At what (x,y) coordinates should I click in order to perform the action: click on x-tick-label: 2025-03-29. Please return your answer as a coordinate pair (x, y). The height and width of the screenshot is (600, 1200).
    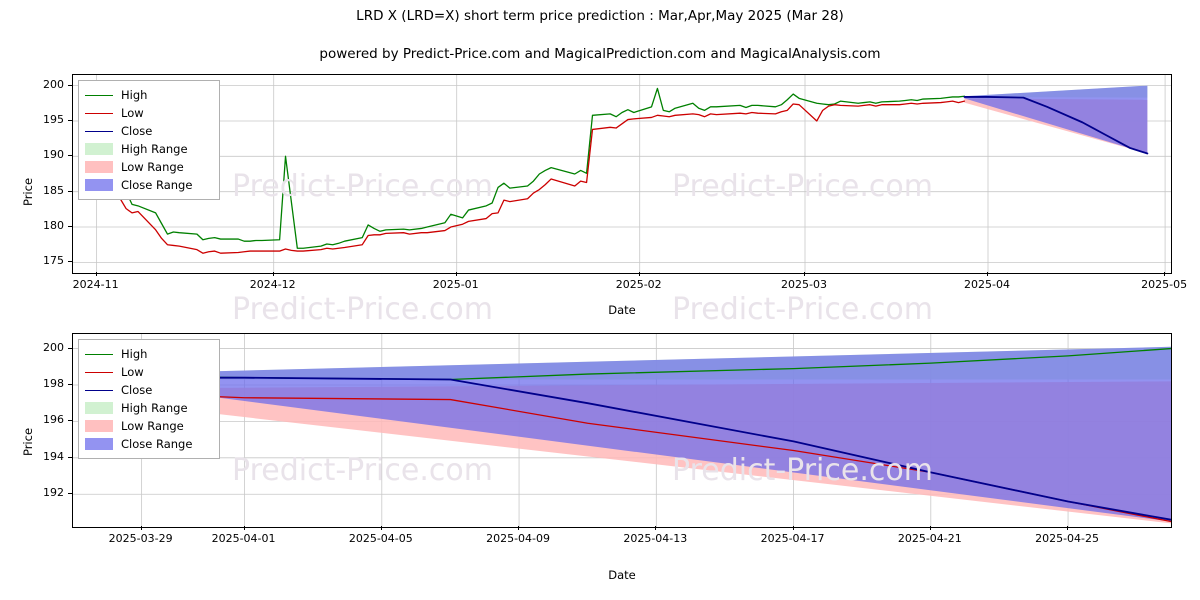
    Looking at the image, I should click on (140, 538).